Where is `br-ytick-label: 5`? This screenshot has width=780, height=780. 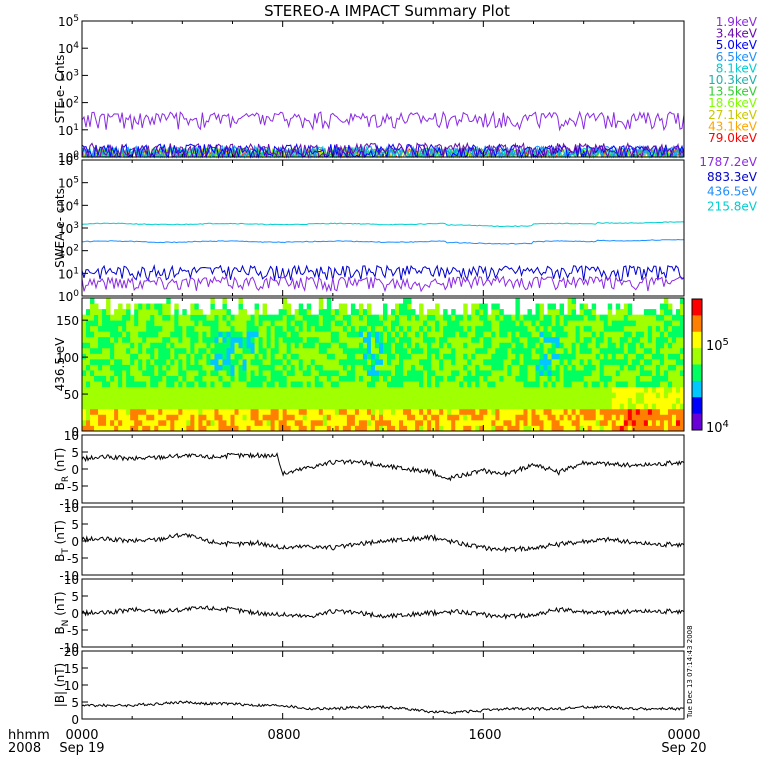
br-ytick-label: 5 is located at coordinates (75, 453).